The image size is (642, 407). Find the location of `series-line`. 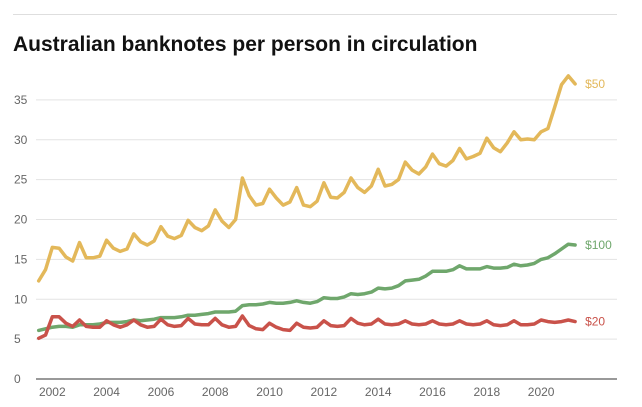

series-line is located at coordinates (306, 327).